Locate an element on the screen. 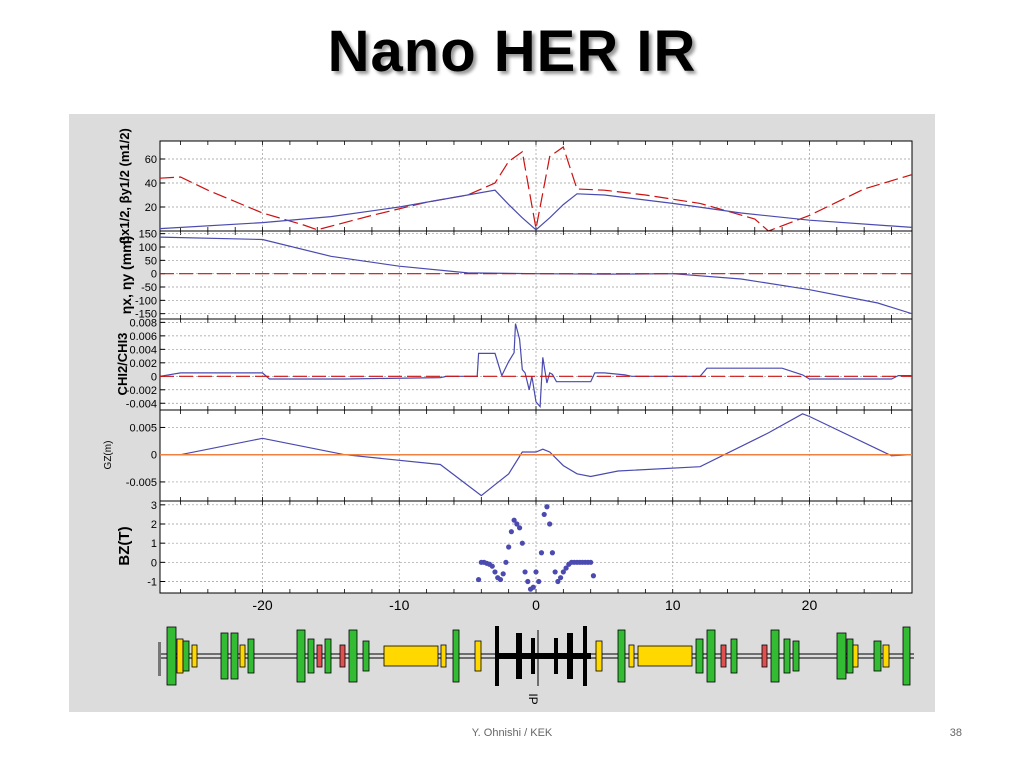  y-tick-label: -0.002 is located at coordinates (141, 391).